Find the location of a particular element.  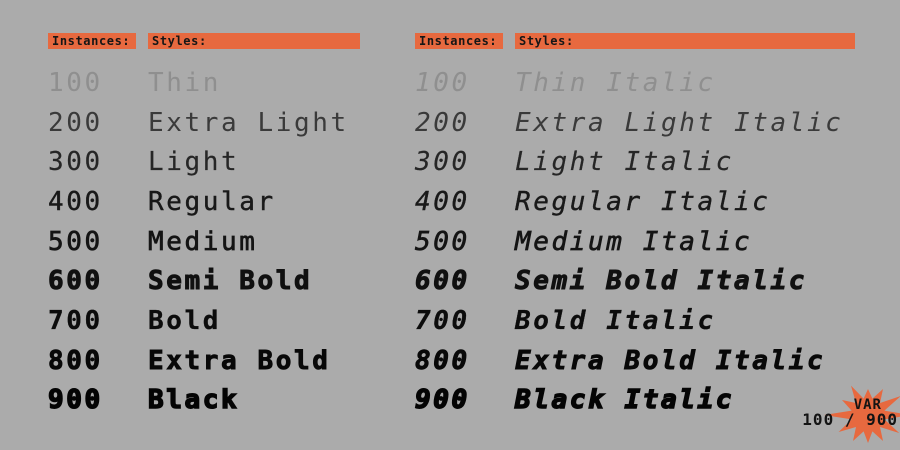

style-name: Medium is located at coordinates (203, 241).